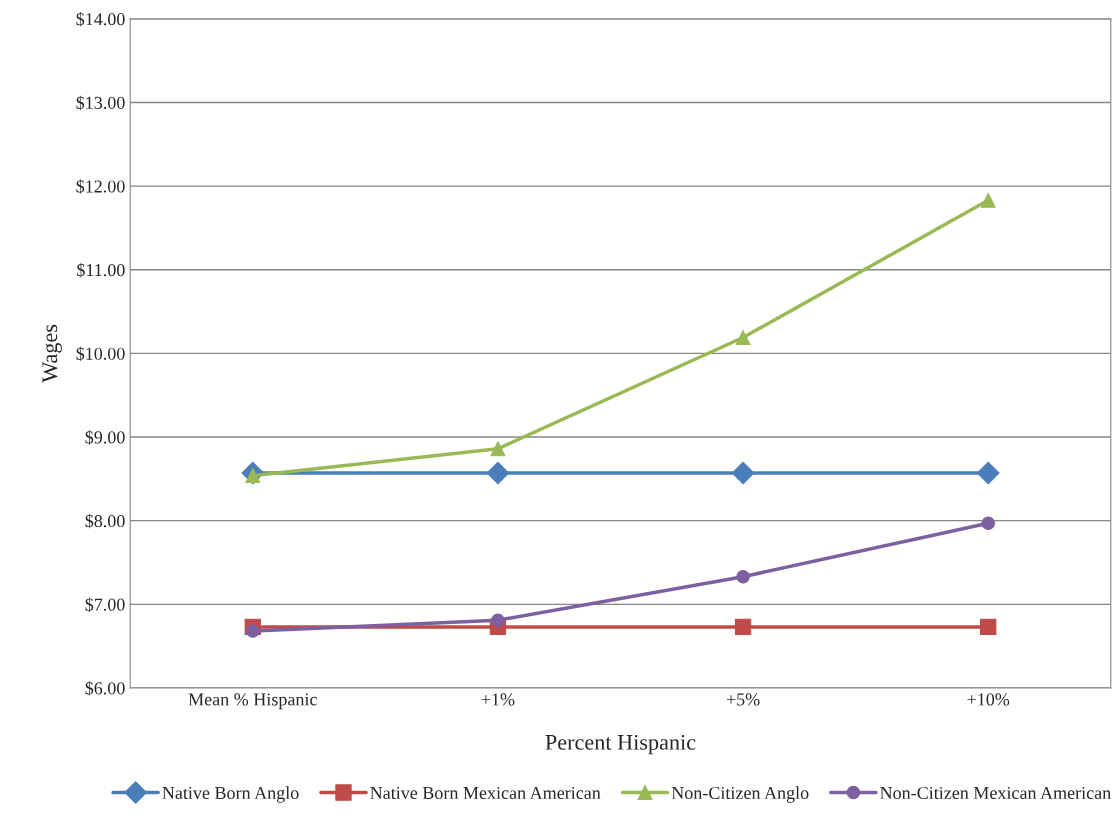 This screenshot has height=819, width=1113. I want to click on y-tick-label: $6.00, so click(105, 688).